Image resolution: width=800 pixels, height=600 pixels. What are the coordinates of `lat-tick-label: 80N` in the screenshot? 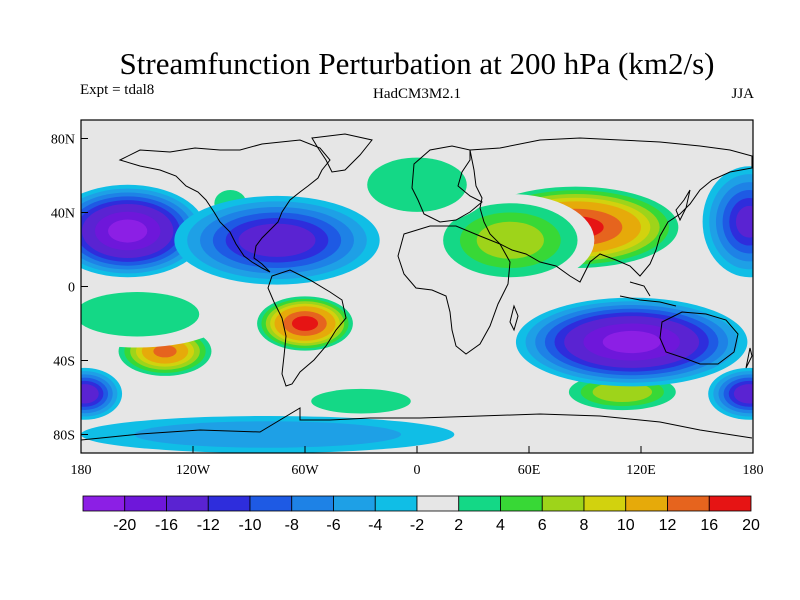 It's located at (63, 140).